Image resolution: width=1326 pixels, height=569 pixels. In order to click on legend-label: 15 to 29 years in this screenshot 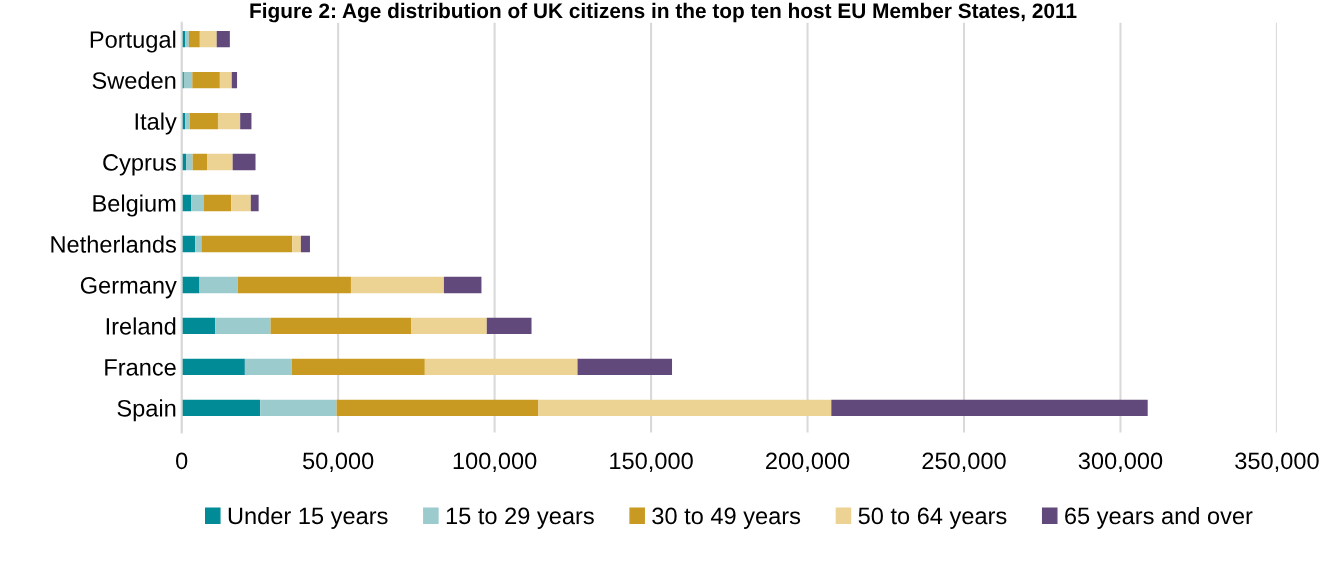, I will do `click(520, 518)`.